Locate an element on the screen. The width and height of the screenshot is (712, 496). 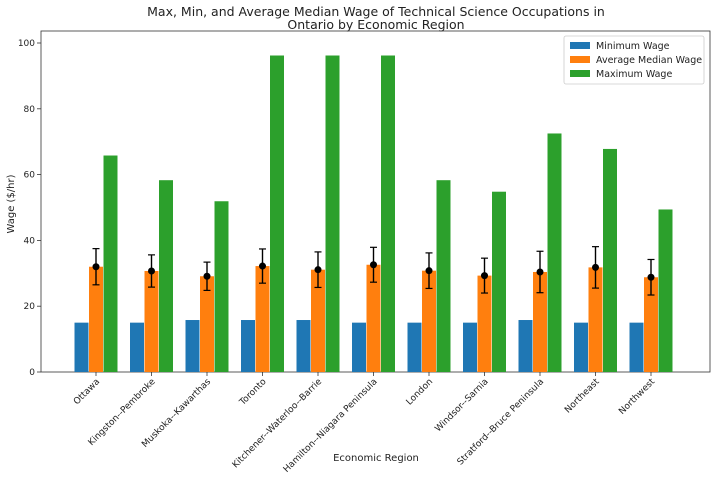
y-tick-label: 60 is located at coordinates (30, 176).